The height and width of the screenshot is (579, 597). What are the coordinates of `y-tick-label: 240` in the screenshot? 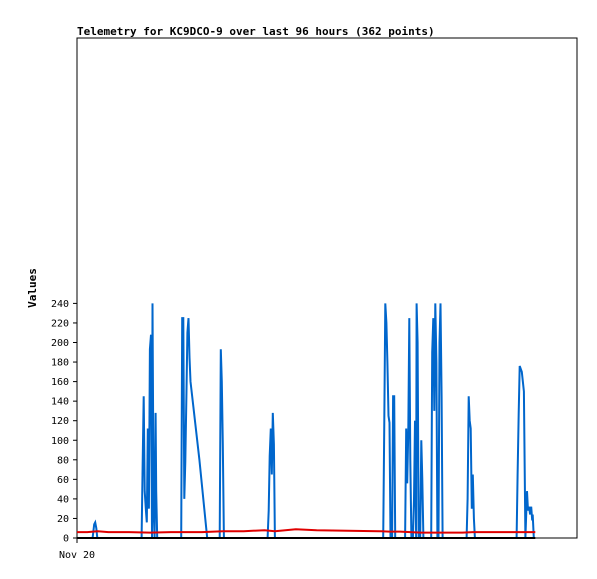 It's located at (60, 304).